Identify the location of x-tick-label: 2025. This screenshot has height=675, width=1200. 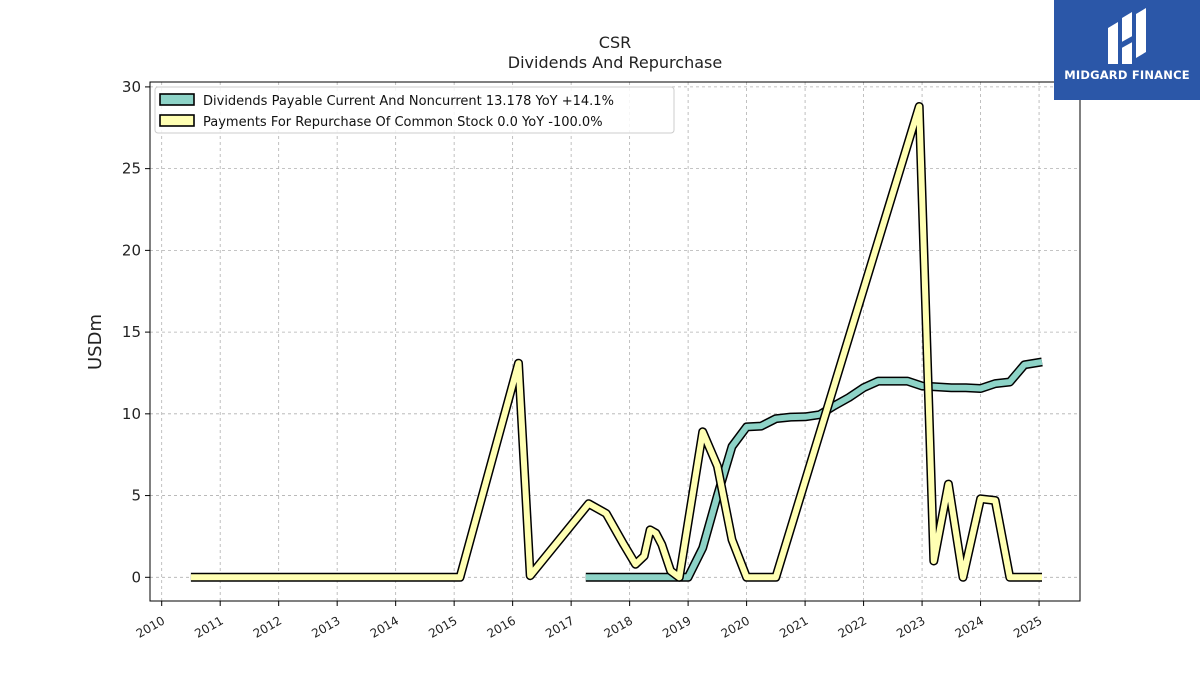
(1027, 626).